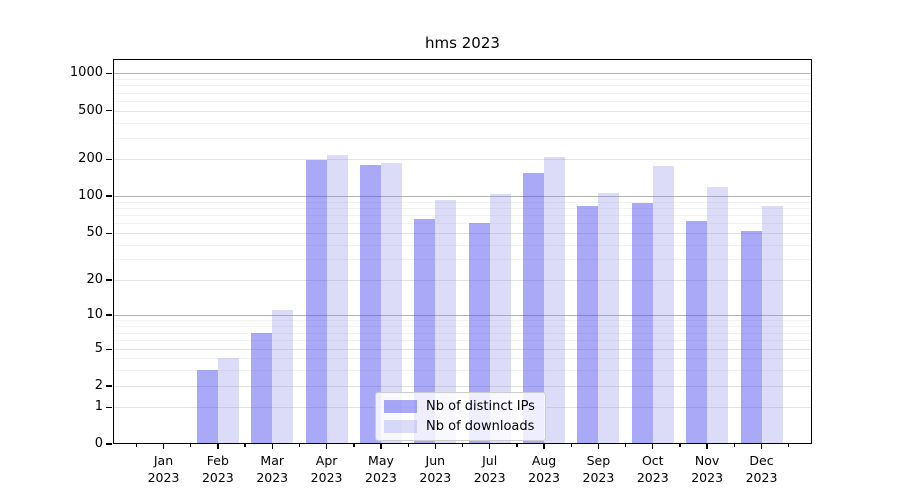 Image resolution: width=900 pixels, height=500 pixels. What do you see at coordinates (98, 407) in the screenshot?
I see `y-tick-label: 1` at bounding box center [98, 407].